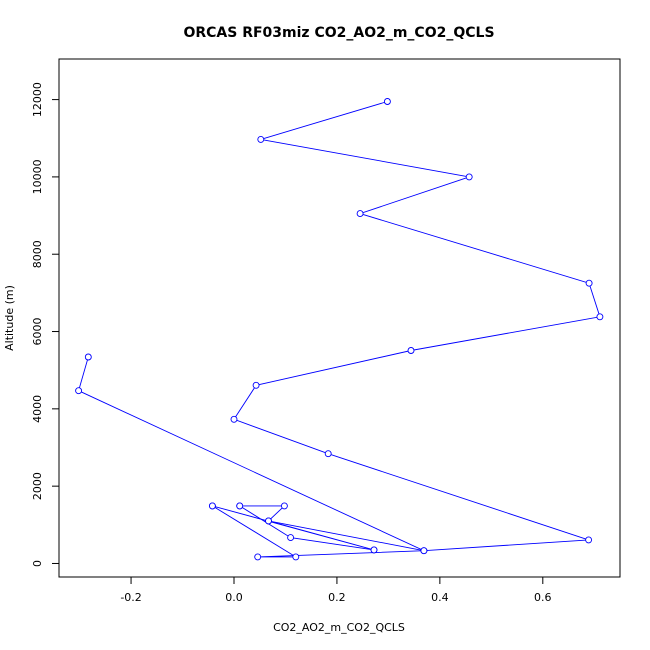 The width and height of the screenshot is (650, 650). What do you see at coordinates (440, 597) in the screenshot?
I see `x-tick-label: 0.4` at bounding box center [440, 597].